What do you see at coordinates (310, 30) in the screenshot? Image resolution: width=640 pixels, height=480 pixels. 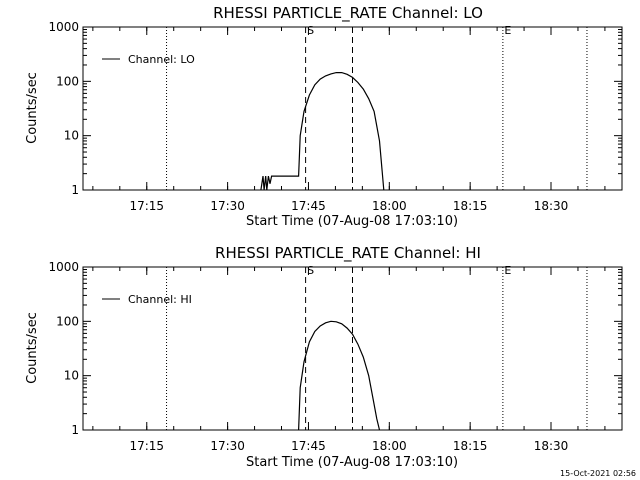 I see `marker-label-s-lo: S` at bounding box center [310, 30].